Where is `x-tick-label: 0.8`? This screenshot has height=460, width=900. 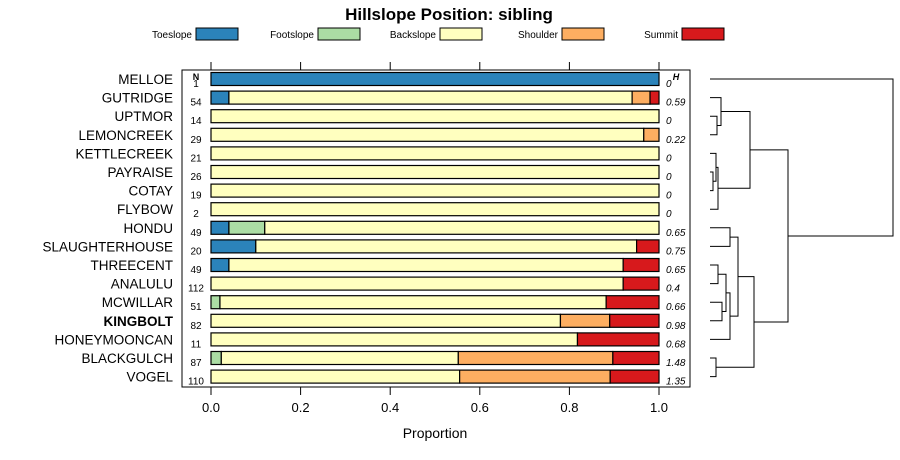
x-tick-label: 0.8 is located at coordinates (569, 407).